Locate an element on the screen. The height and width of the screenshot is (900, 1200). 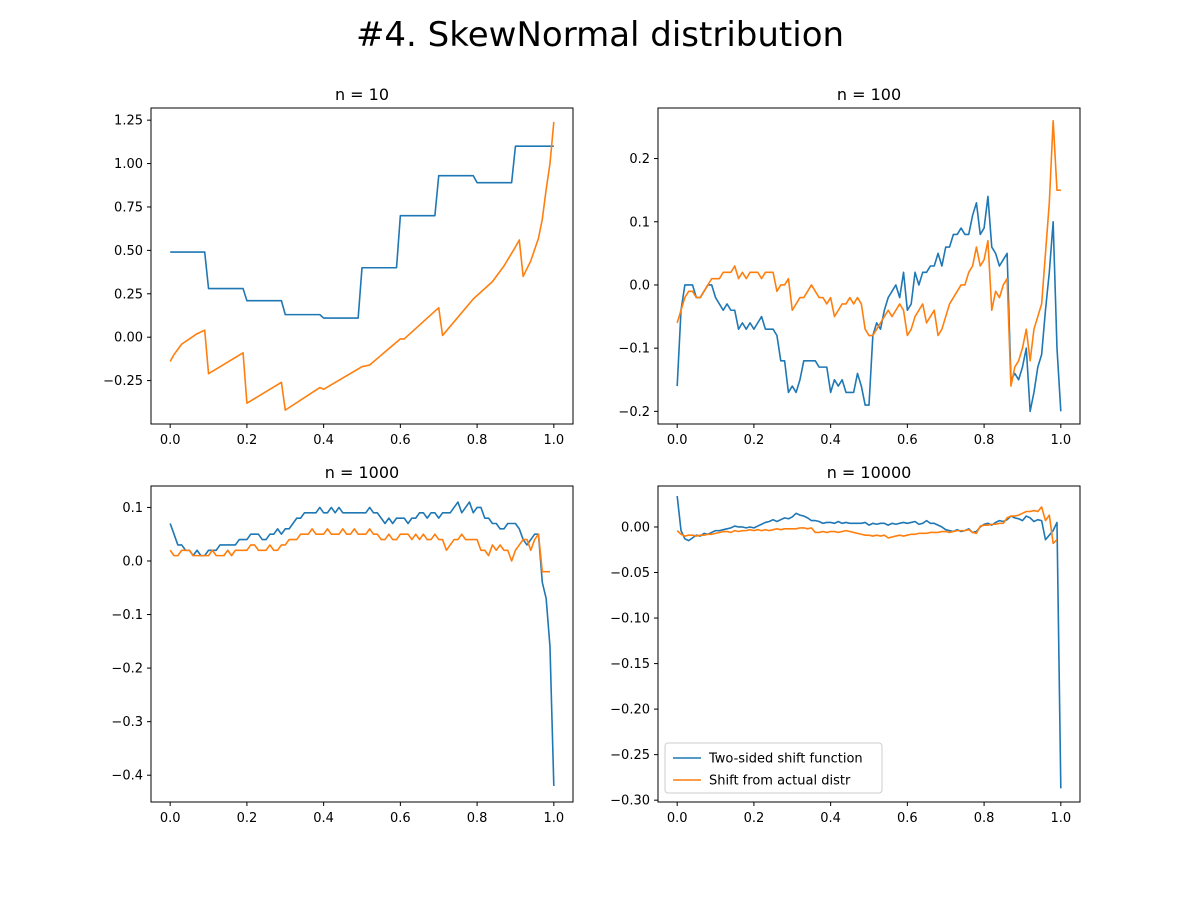
subplot-title: n = 100 is located at coordinates (869, 94).